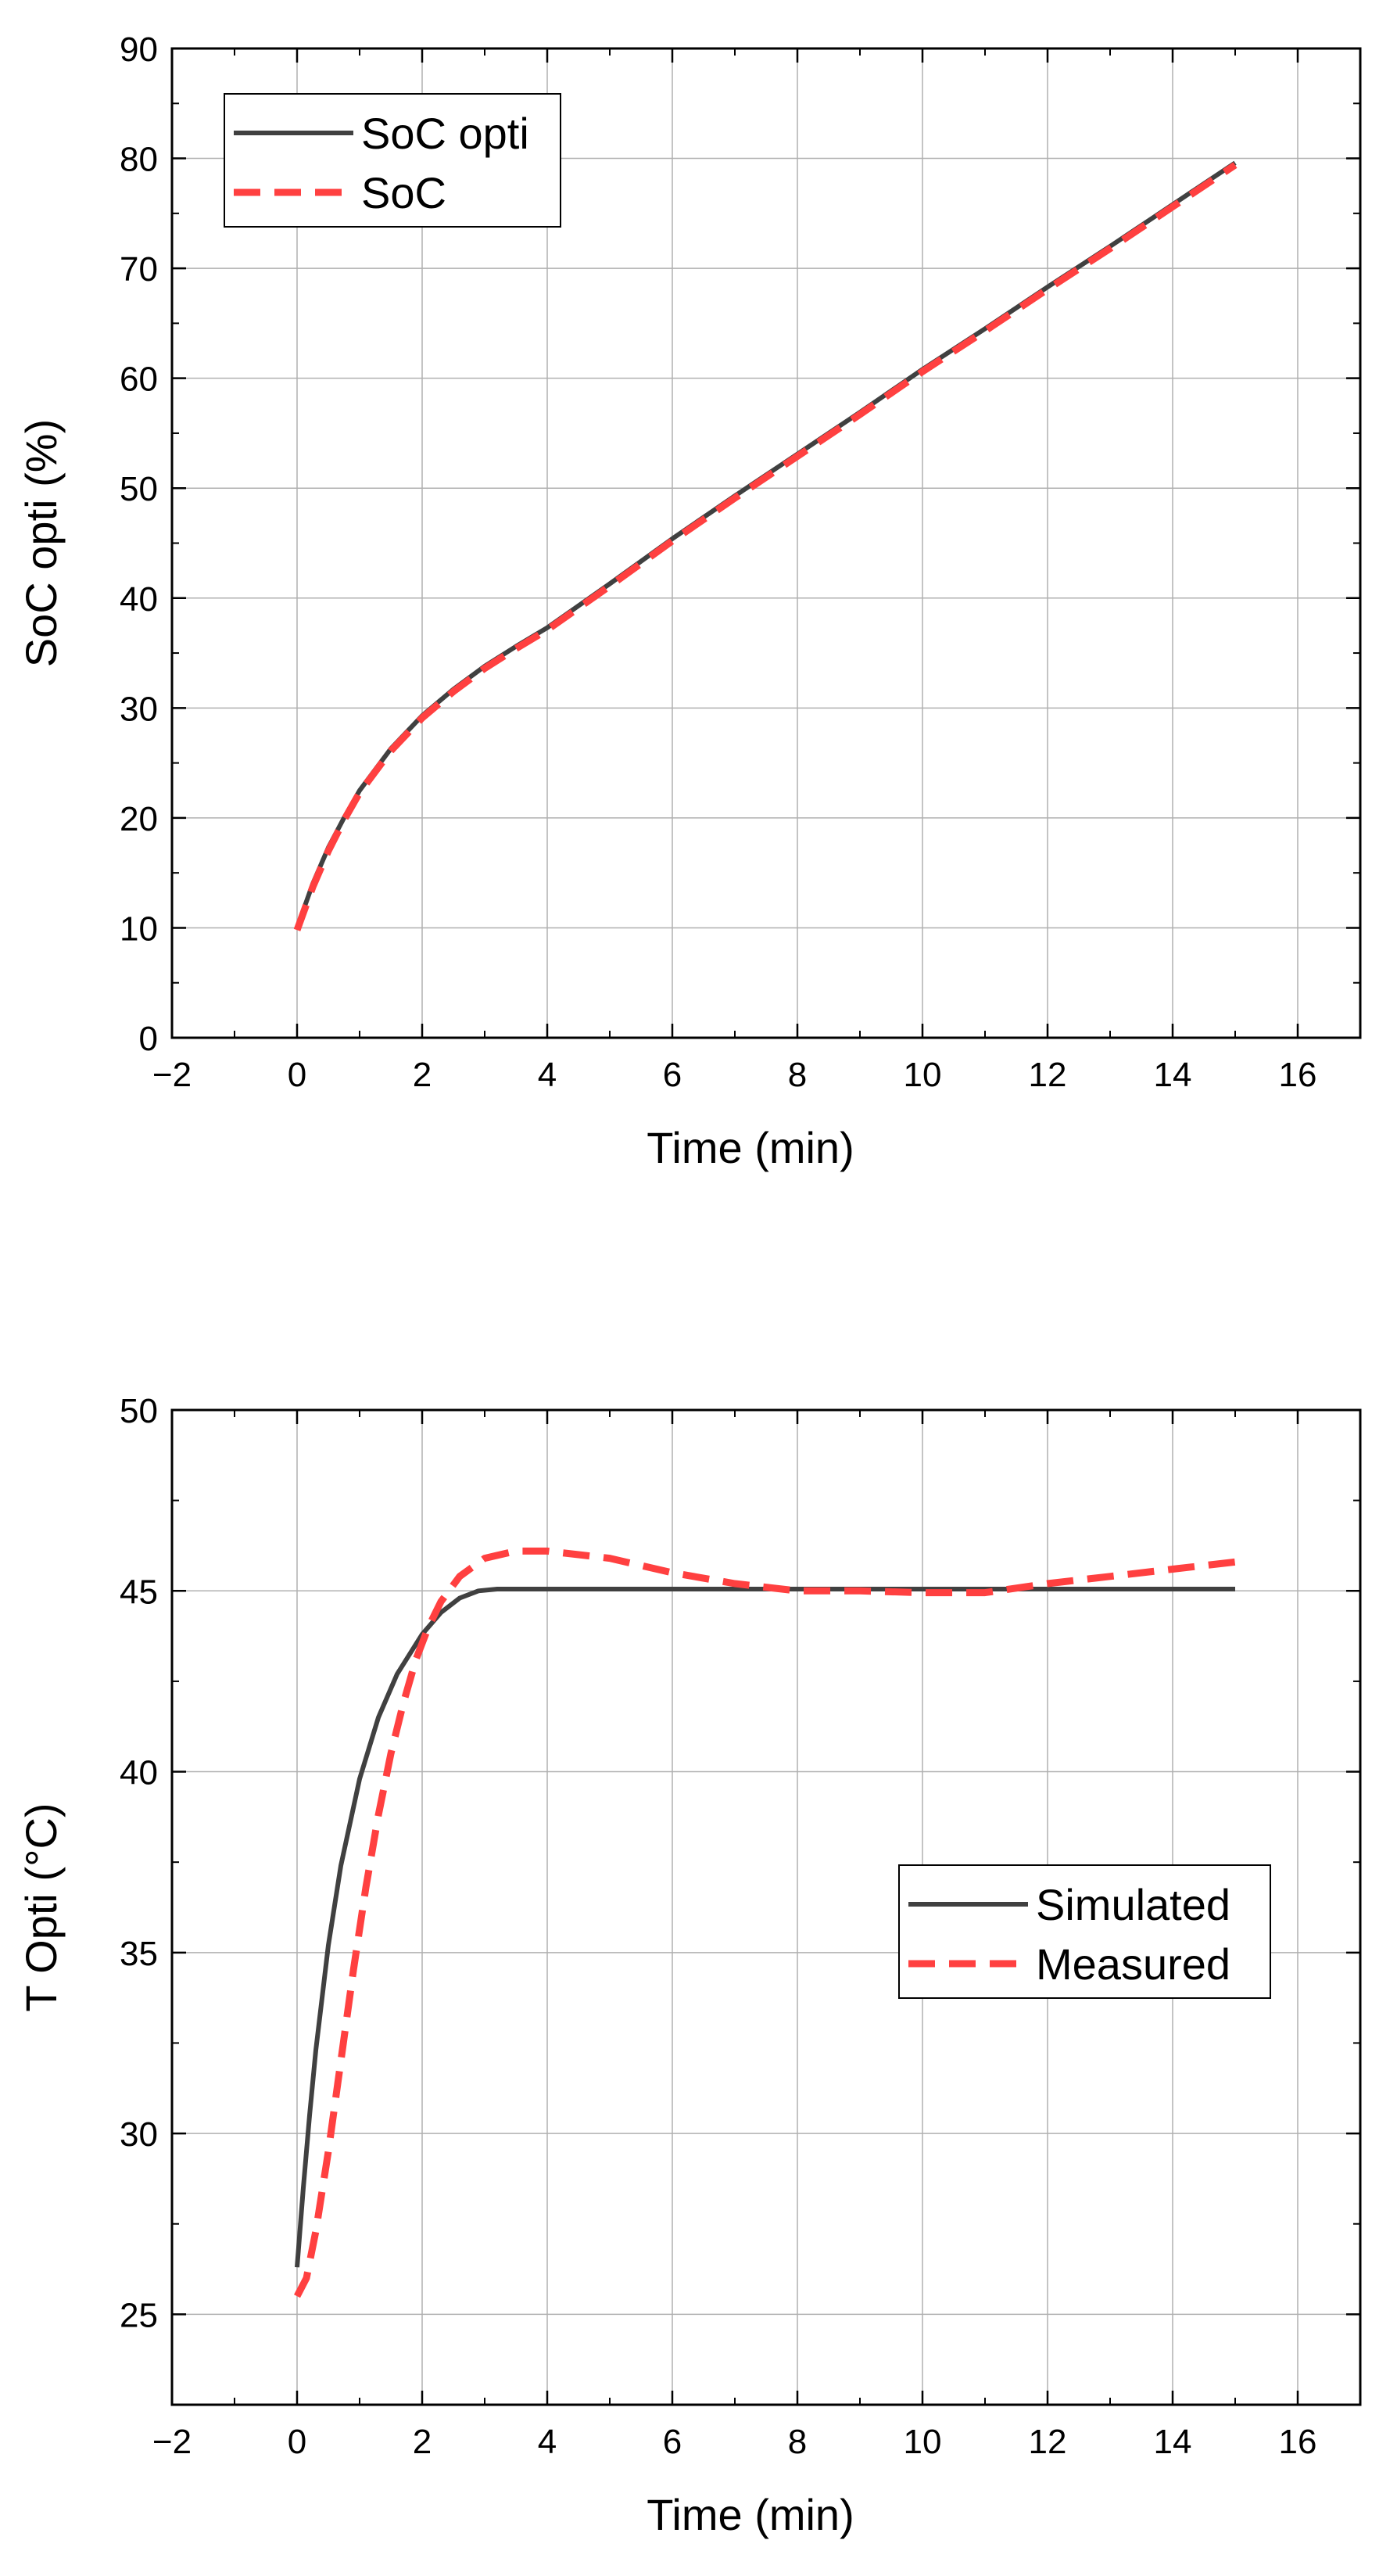 The height and width of the screenshot is (2576, 1397). I want to click on chart-0-y-tick-label: 60, so click(139, 380).